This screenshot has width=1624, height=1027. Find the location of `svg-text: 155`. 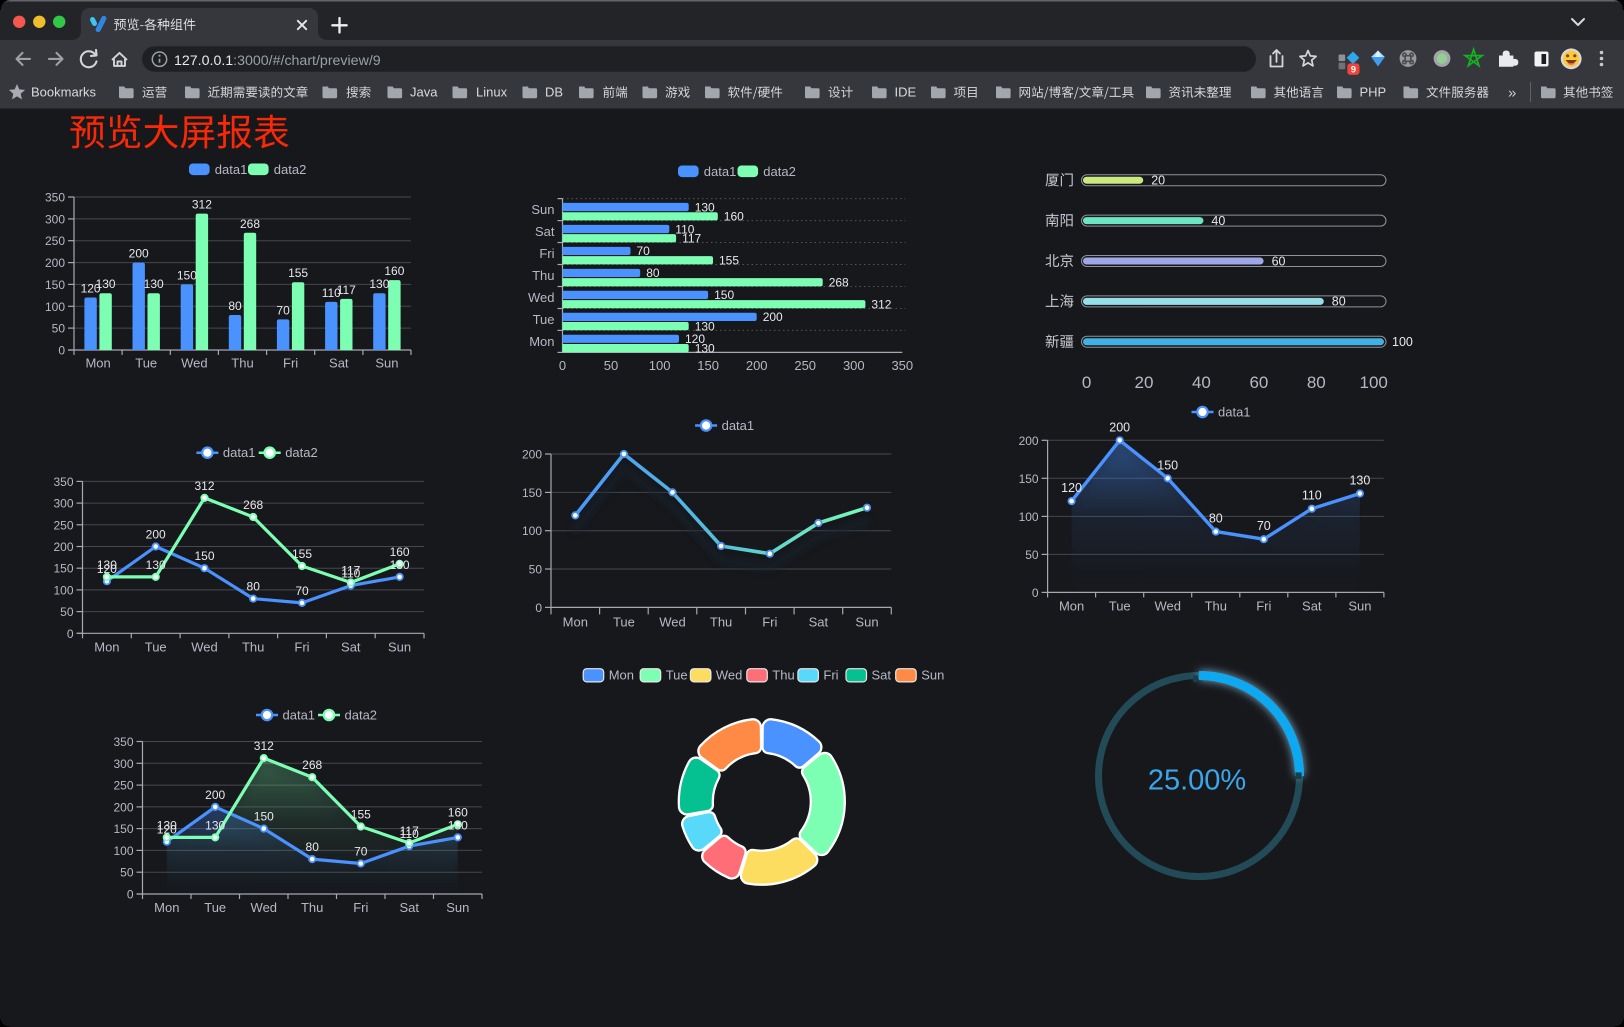

svg-text: 155 is located at coordinates (298, 273).